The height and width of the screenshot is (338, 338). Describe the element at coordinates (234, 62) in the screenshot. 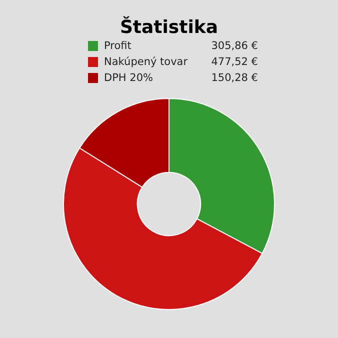

I see `data-label: 477,52 €` at that location.